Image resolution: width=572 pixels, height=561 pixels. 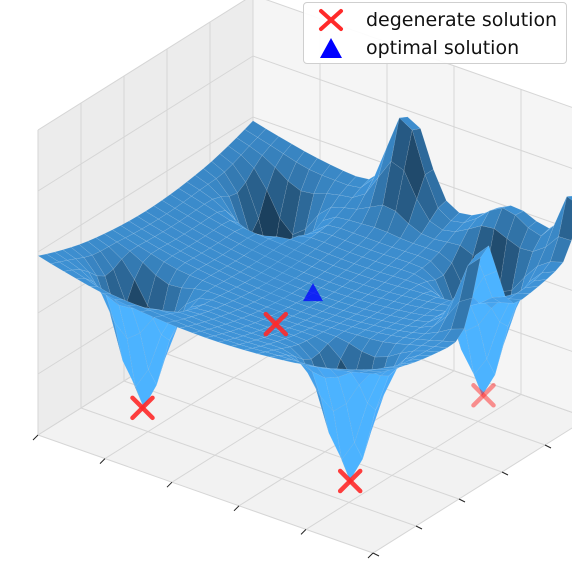 I want to click on legend: degenerate solution optimal solution, so click(x=435, y=33).